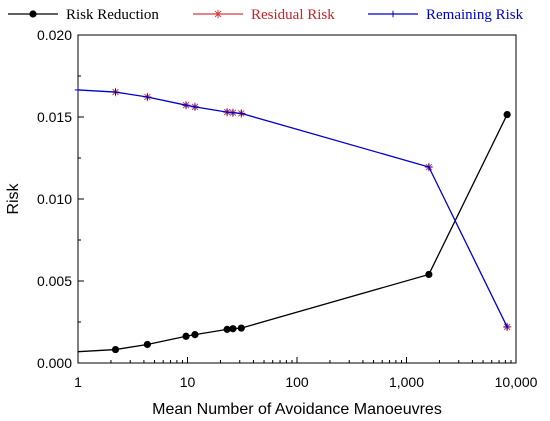 The image size is (550, 421). I want to click on x-tick-label: 1,000, so click(406, 382).